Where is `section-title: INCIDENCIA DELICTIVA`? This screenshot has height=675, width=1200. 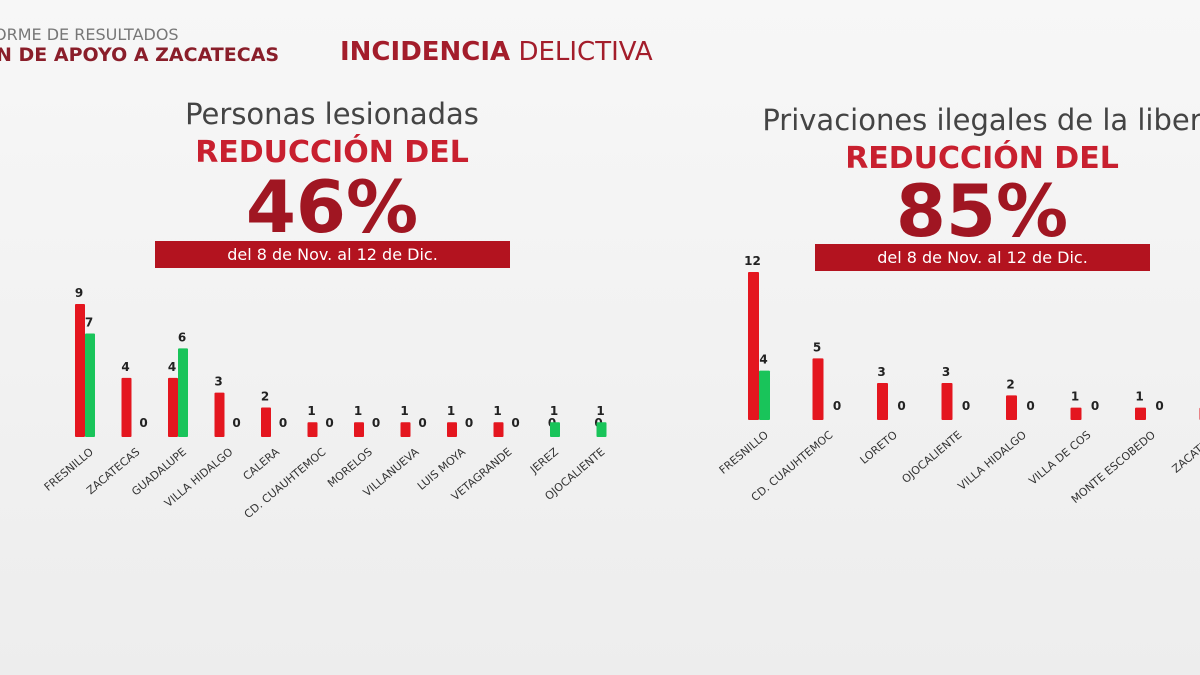
section-title: INCIDENCIA DELICTIVA is located at coordinates (496, 52).